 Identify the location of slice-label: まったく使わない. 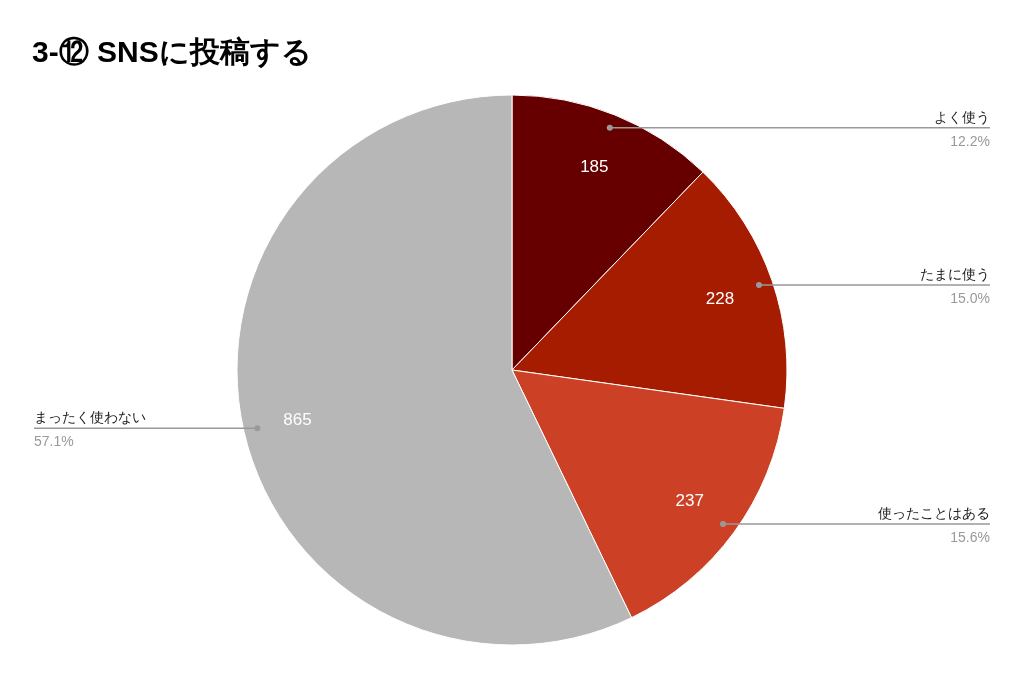
(90, 417).